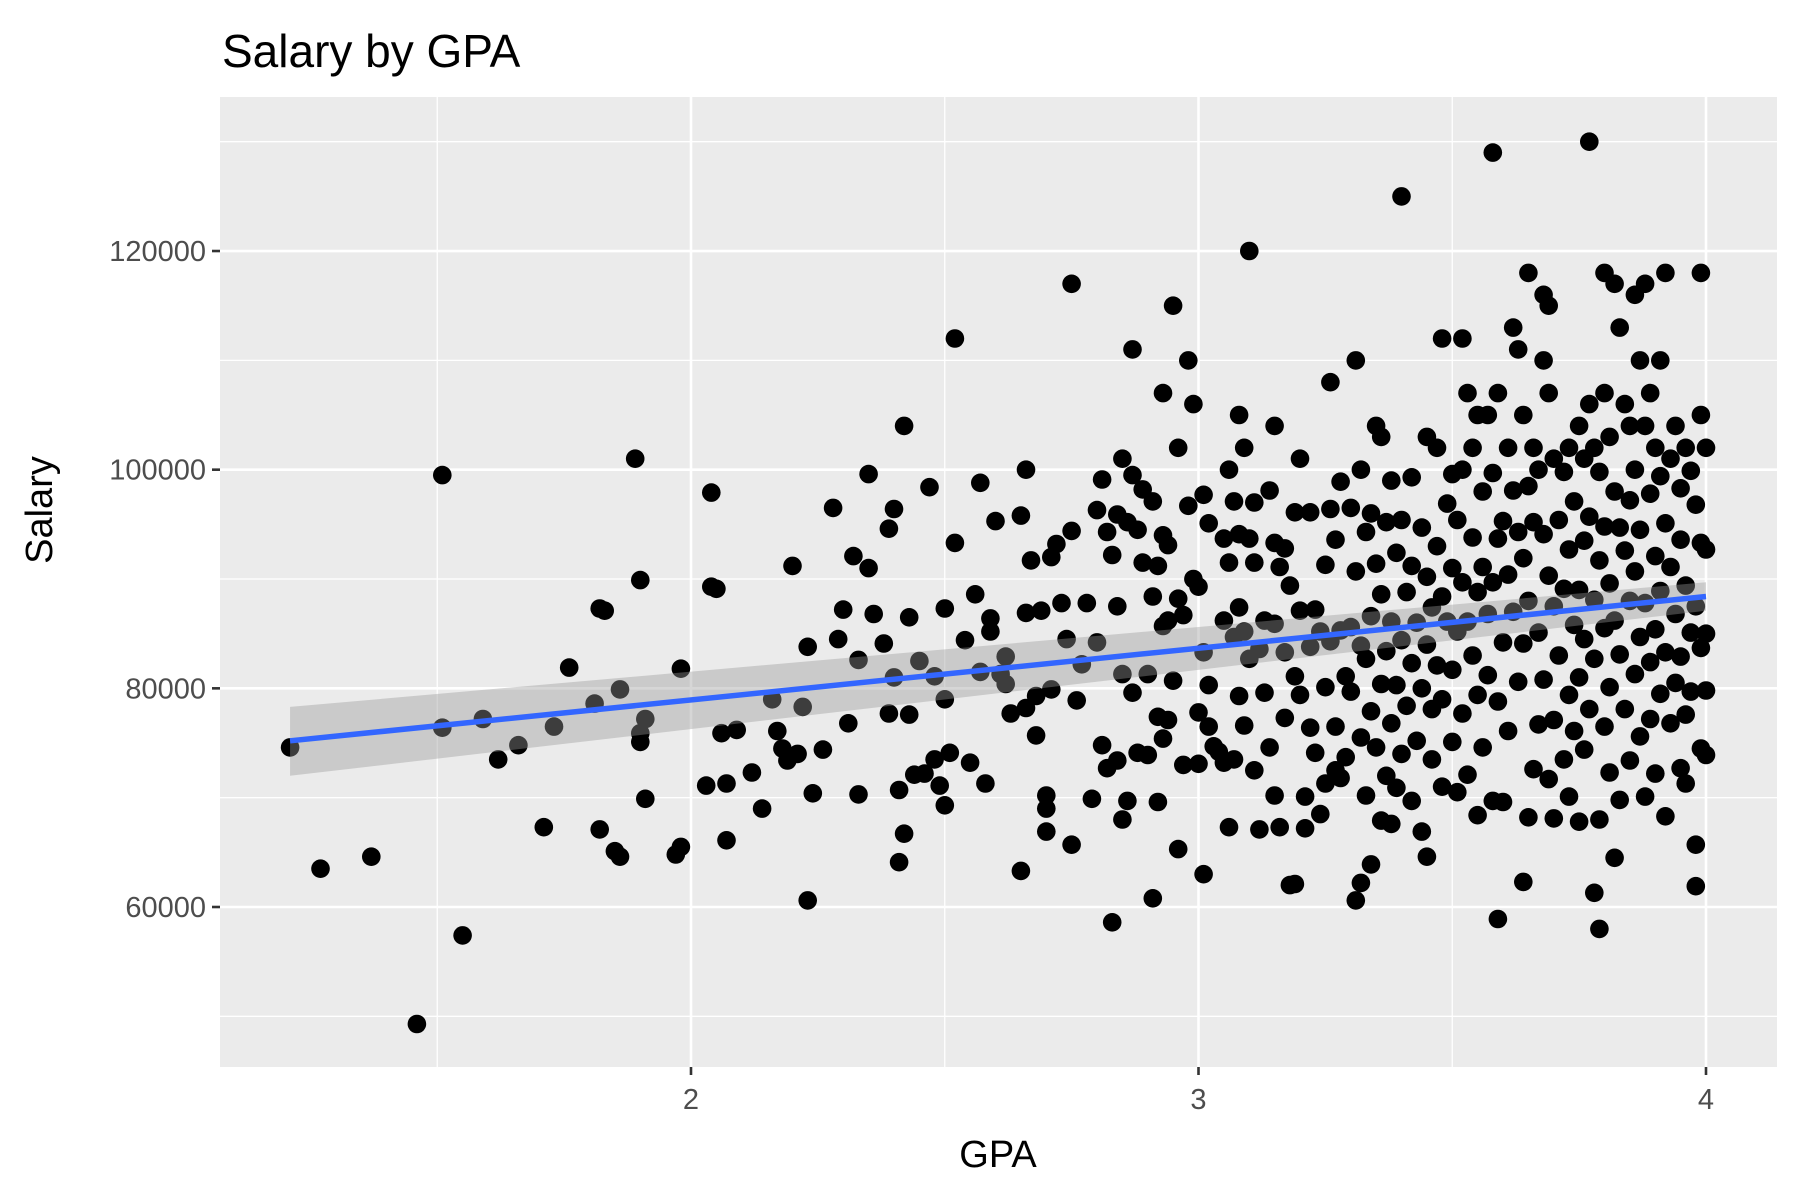 The height and width of the screenshot is (1200, 1800). Describe the element at coordinates (998, 1155) in the screenshot. I see `x-axis-title: GPA` at that location.